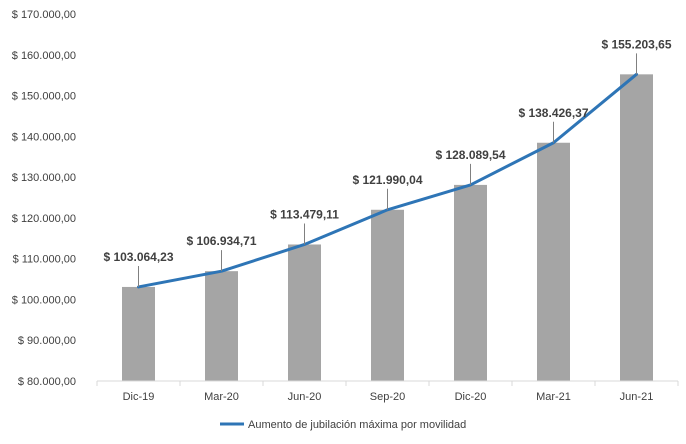  Describe the element at coordinates (44, 97) in the screenshot. I see `y-tick-label: $ 150.000,00` at that location.